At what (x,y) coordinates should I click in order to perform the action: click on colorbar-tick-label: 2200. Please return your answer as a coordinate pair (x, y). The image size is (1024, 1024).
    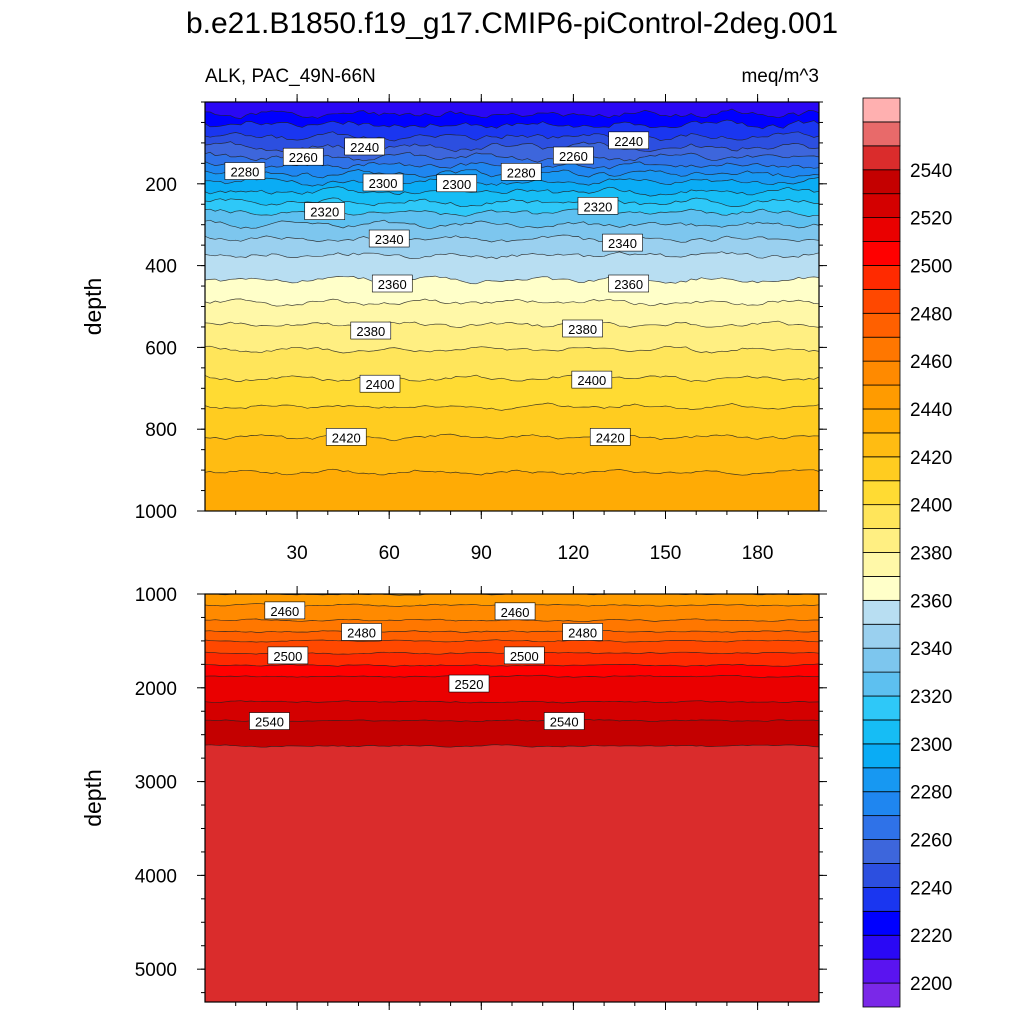
    Looking at the image, I should click on (931, 984).